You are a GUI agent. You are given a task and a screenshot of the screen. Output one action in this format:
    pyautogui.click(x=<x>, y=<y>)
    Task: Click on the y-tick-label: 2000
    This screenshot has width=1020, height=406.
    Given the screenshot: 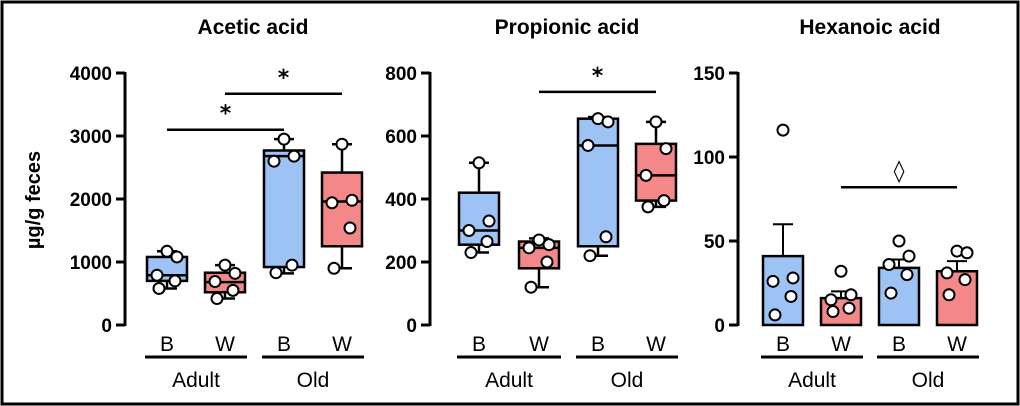 What is the action you would take?
    pyautogui.click(x=91, y=200)
    